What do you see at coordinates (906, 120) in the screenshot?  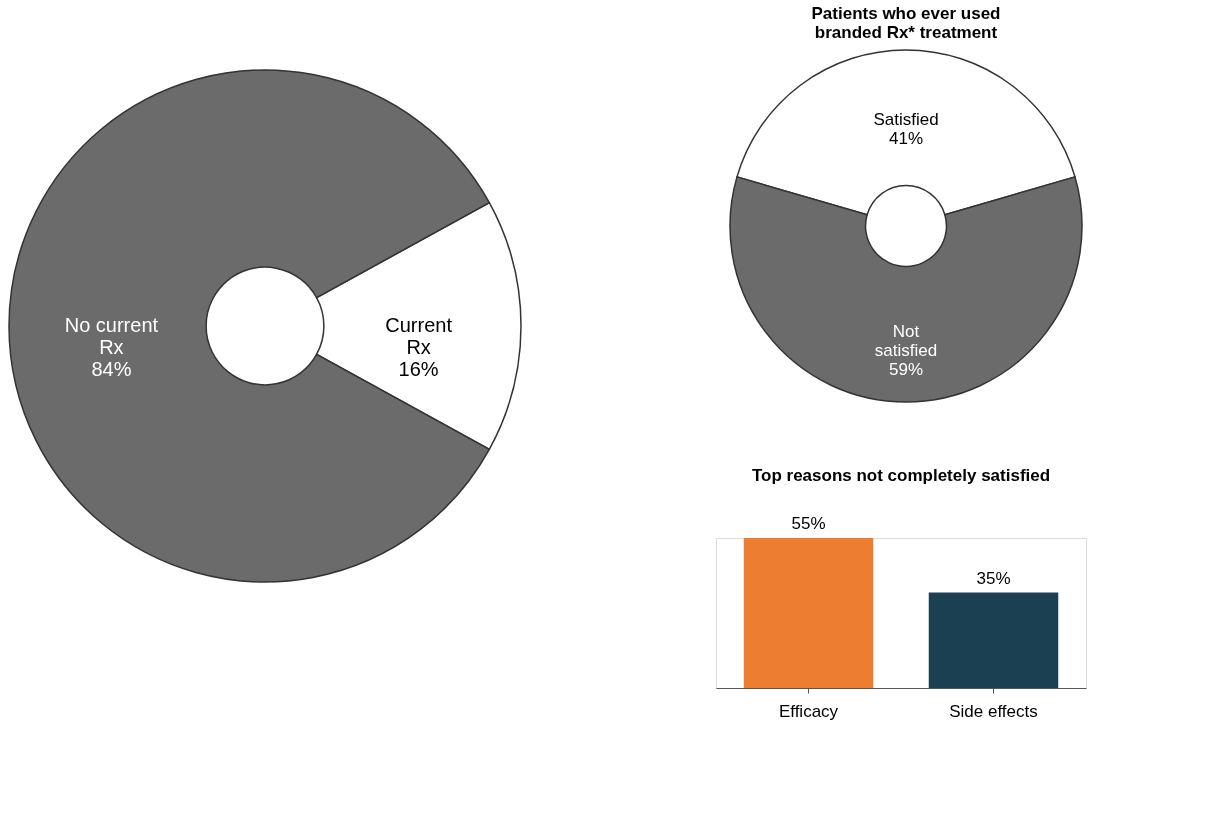 I see `slice-label: Satisfied` at bounding box center [906, 120].